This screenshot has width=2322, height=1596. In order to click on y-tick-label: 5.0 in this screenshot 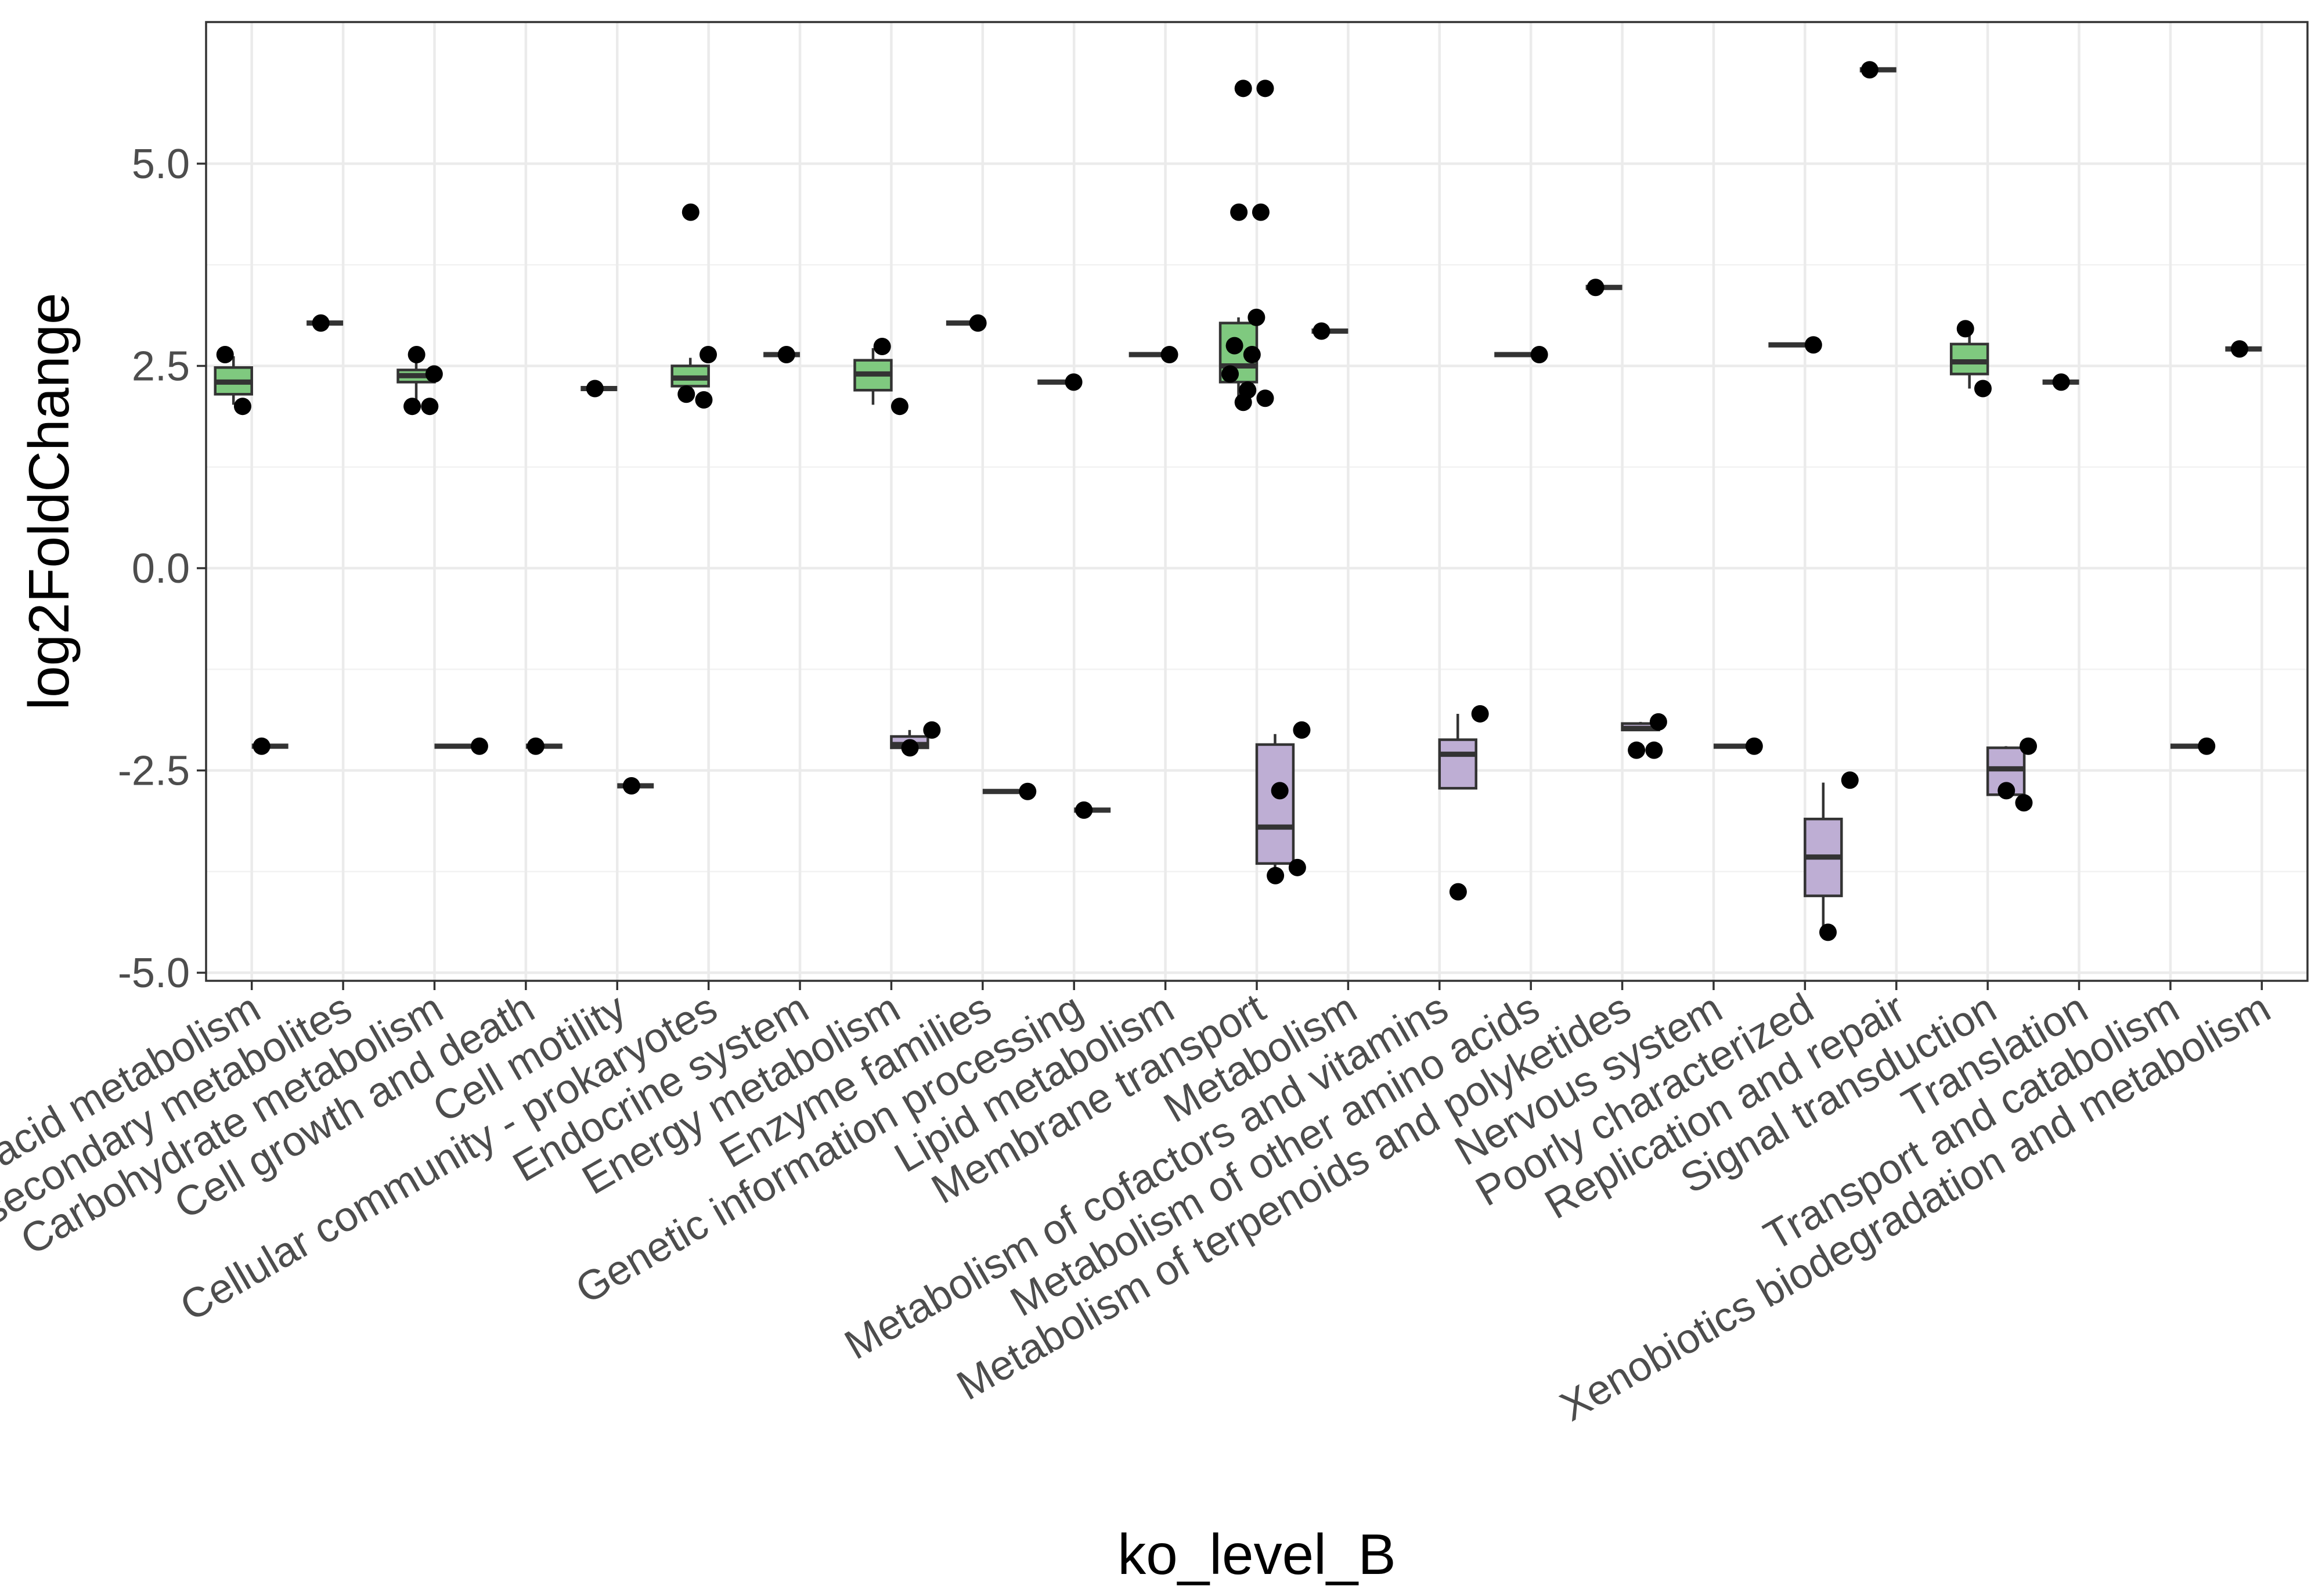, I will do `click(161, 164)`.